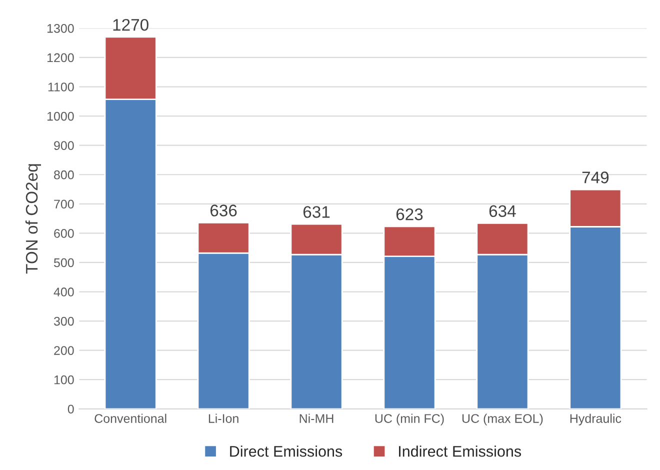  What do you see at coordinates (60, 116) in the screenshot?
I see `y-tick-label: 1000` at bounding box center [60, 116].